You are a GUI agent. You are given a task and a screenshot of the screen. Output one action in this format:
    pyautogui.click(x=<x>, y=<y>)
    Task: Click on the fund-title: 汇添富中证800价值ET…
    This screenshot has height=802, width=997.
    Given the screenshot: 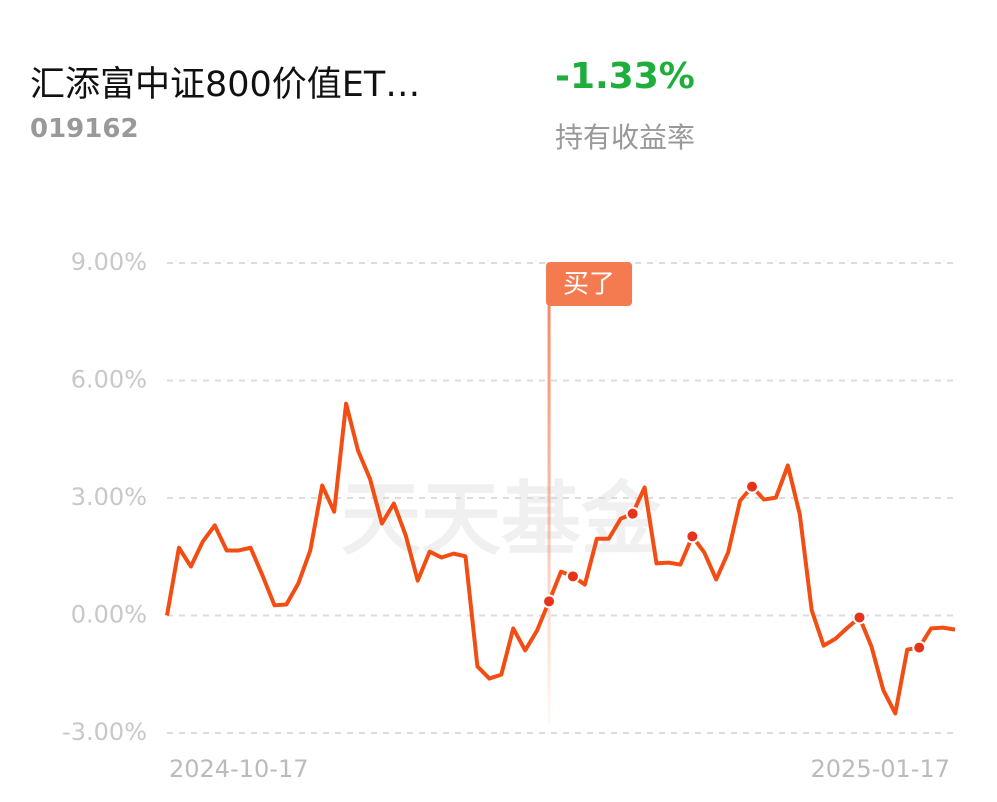 What is the action you would take?
    pyautogui.click(x=225, y=85)
    